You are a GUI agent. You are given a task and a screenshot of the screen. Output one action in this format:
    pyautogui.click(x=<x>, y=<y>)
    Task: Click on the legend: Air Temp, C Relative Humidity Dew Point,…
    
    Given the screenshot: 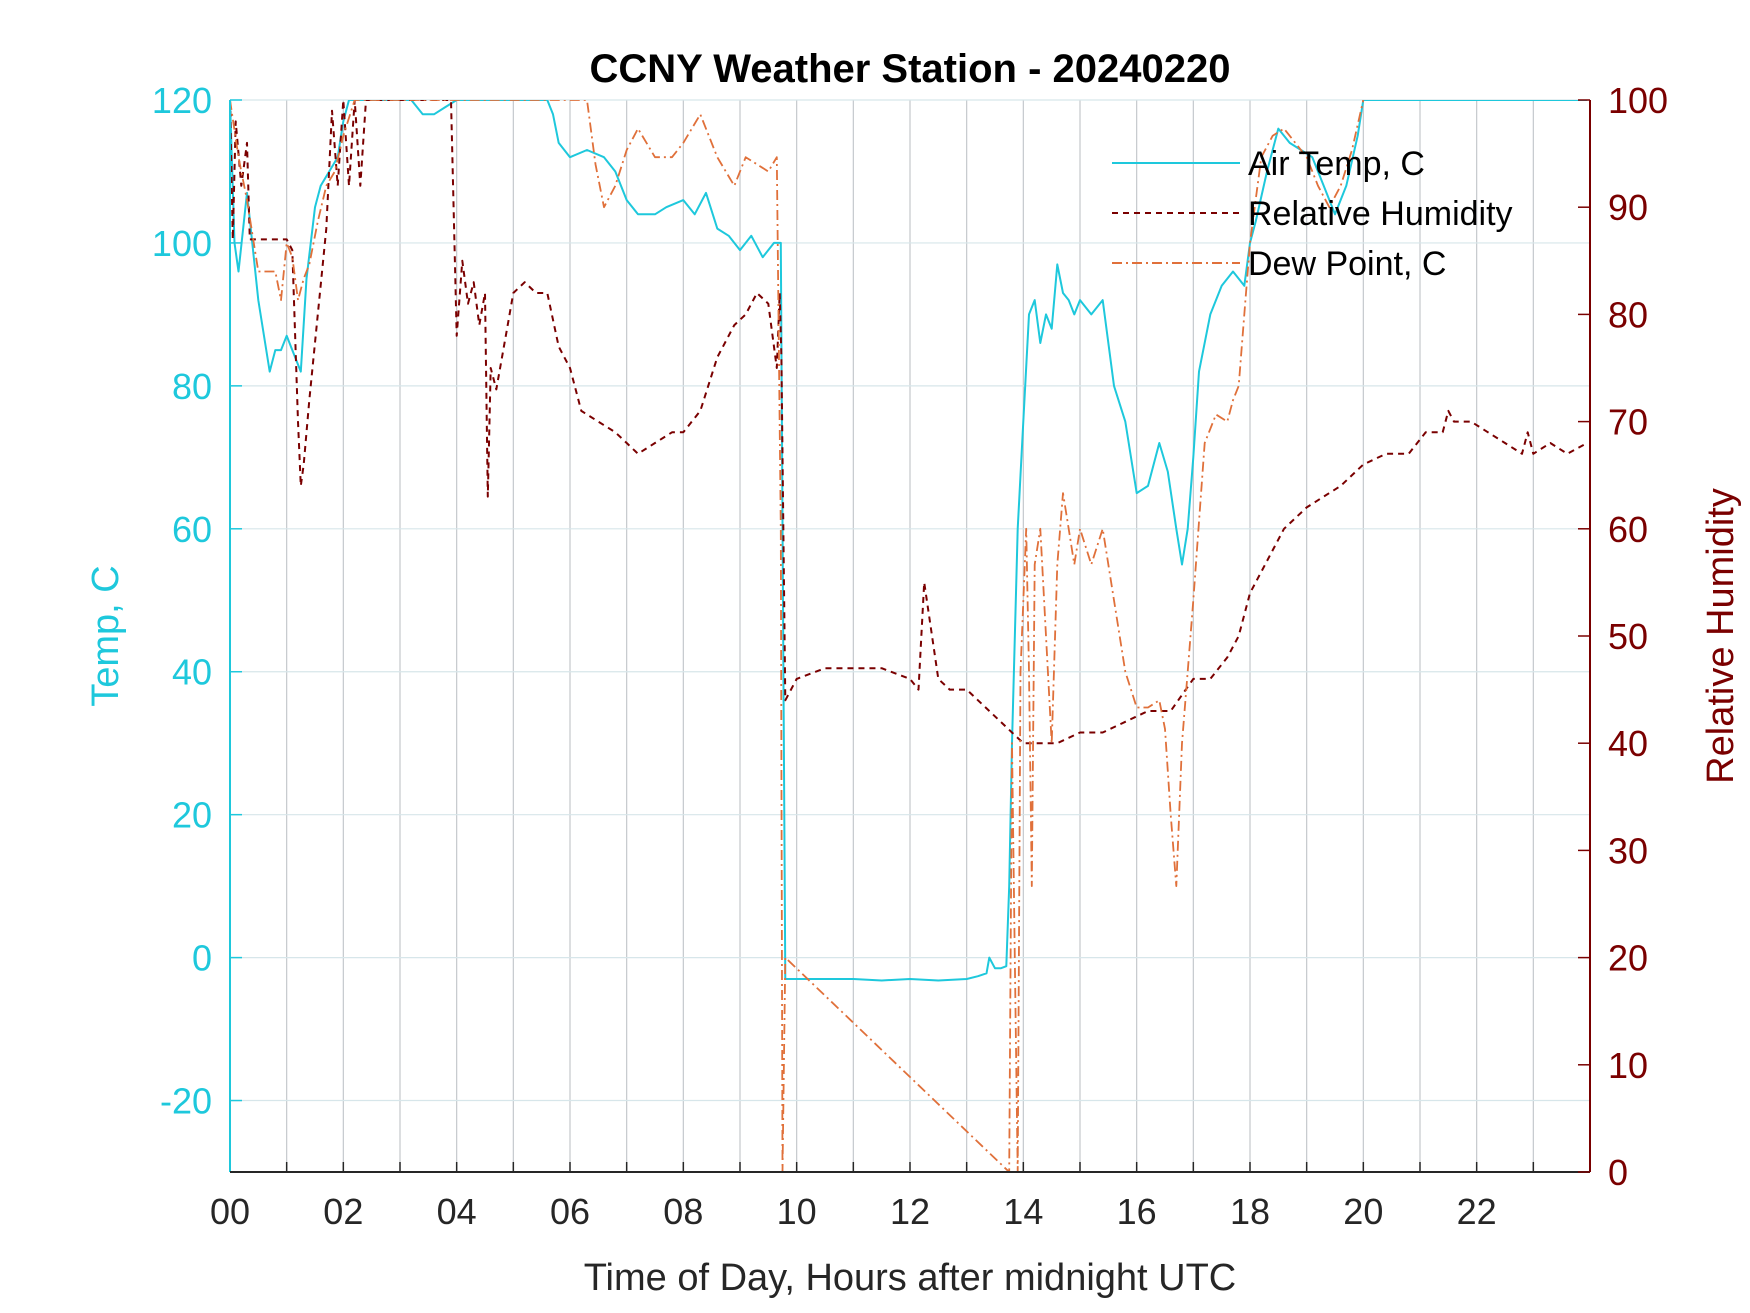 What is the action you would take?
    pyautogui.click(x=1312, y=214)
    